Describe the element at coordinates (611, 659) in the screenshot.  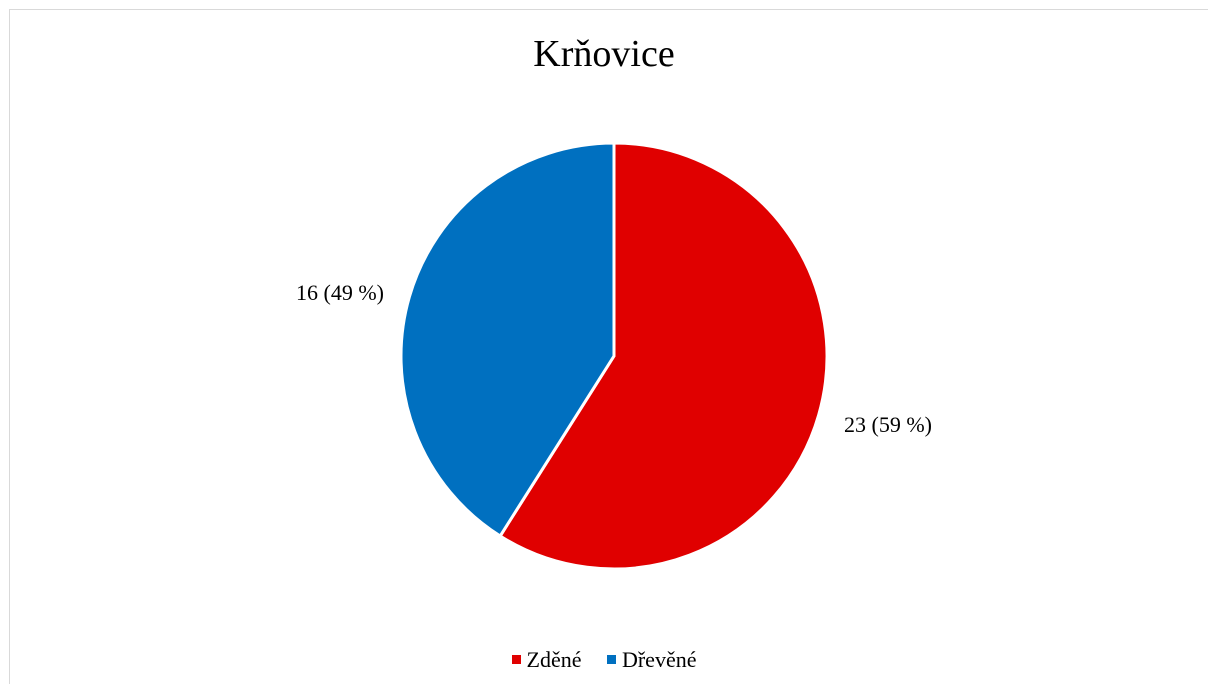
I see `legend-swatch-drevene` at that location.